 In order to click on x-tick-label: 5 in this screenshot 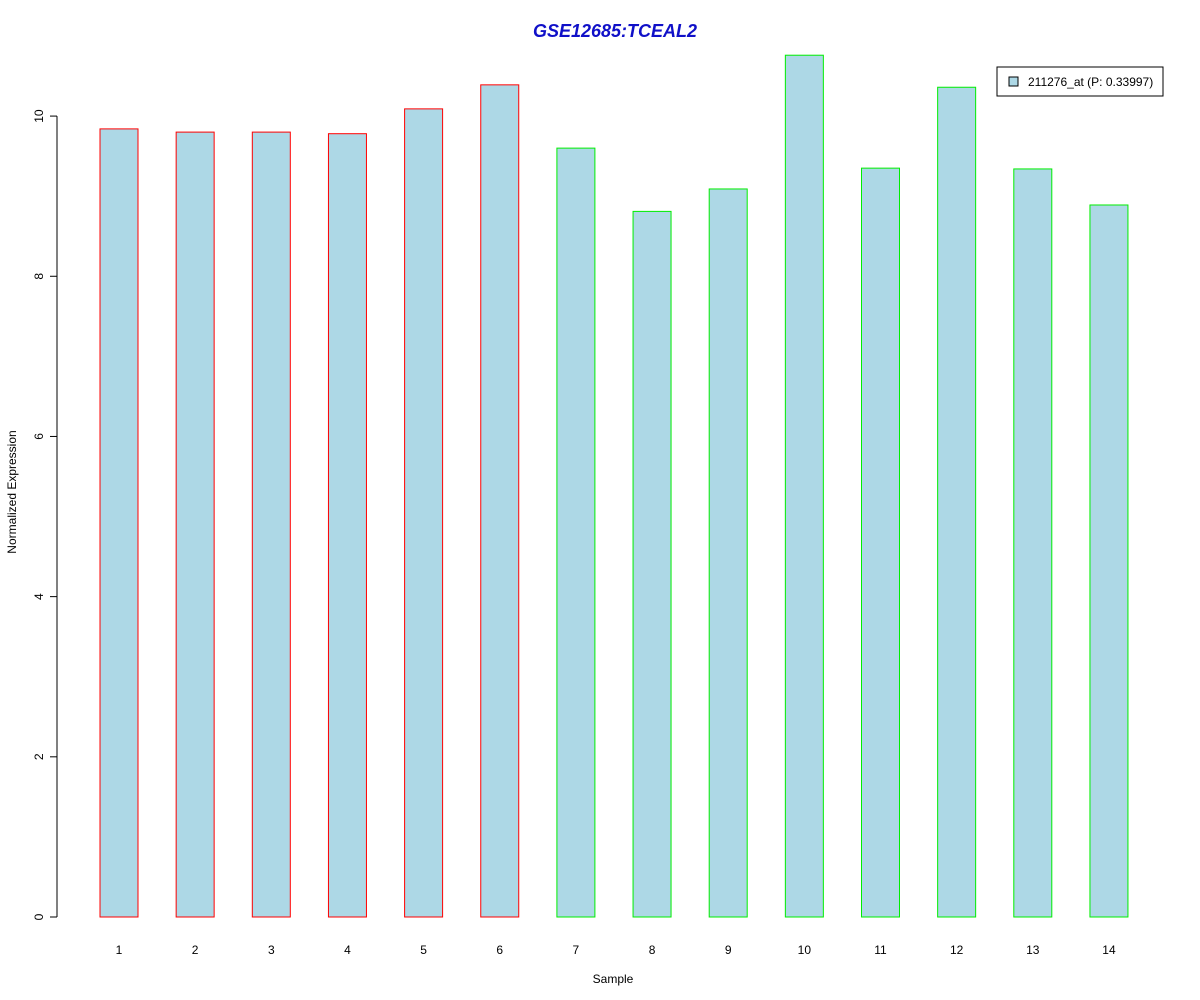, I will do `click(423, 950)`.